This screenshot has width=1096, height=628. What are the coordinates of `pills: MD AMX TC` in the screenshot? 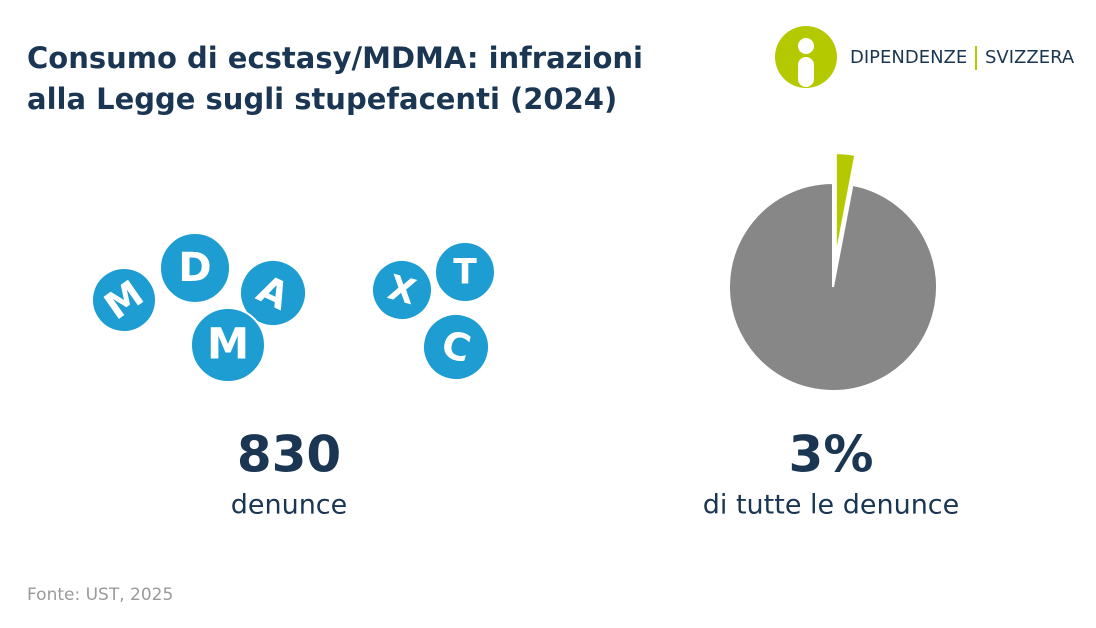 It's located at (293, 307).